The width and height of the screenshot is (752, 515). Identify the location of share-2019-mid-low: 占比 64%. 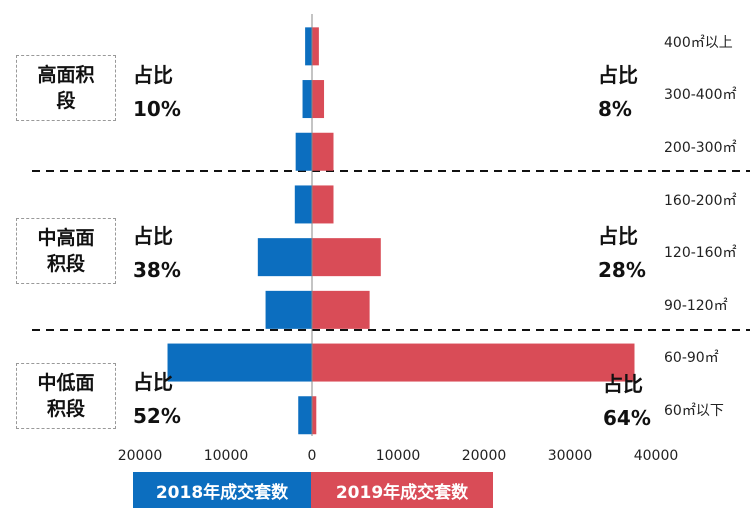
(627, 401).